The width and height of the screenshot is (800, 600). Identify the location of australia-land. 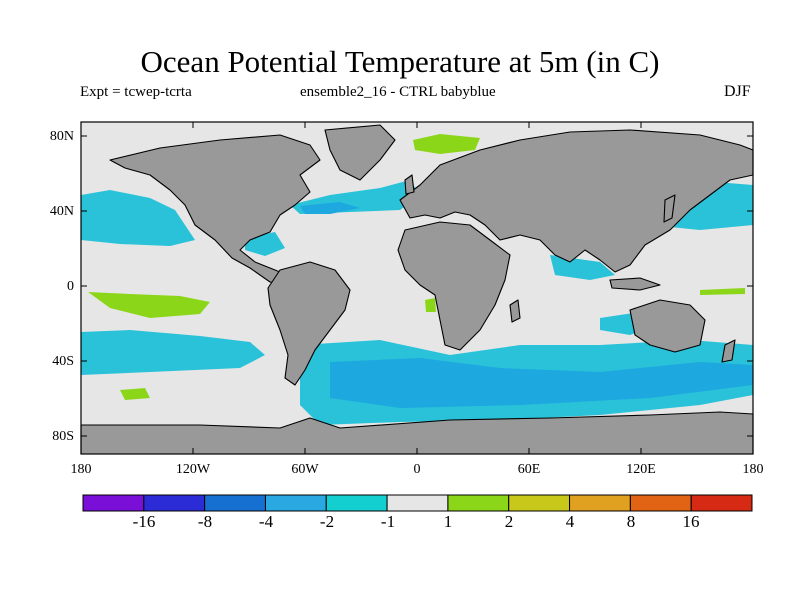
(667, 326).